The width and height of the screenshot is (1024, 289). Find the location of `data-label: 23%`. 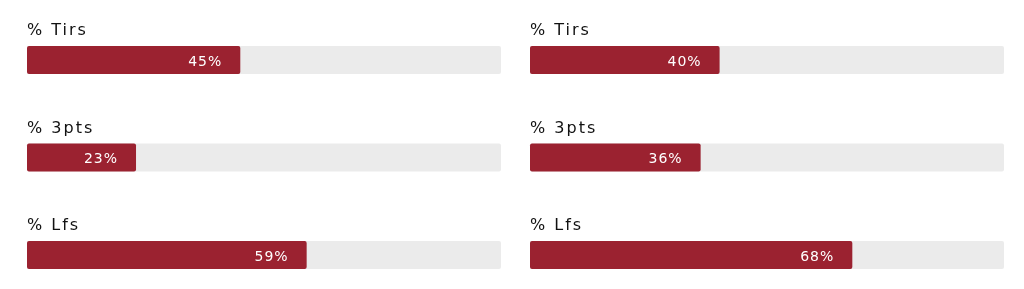

data-label: 23% is located at coordinates (101, 158).